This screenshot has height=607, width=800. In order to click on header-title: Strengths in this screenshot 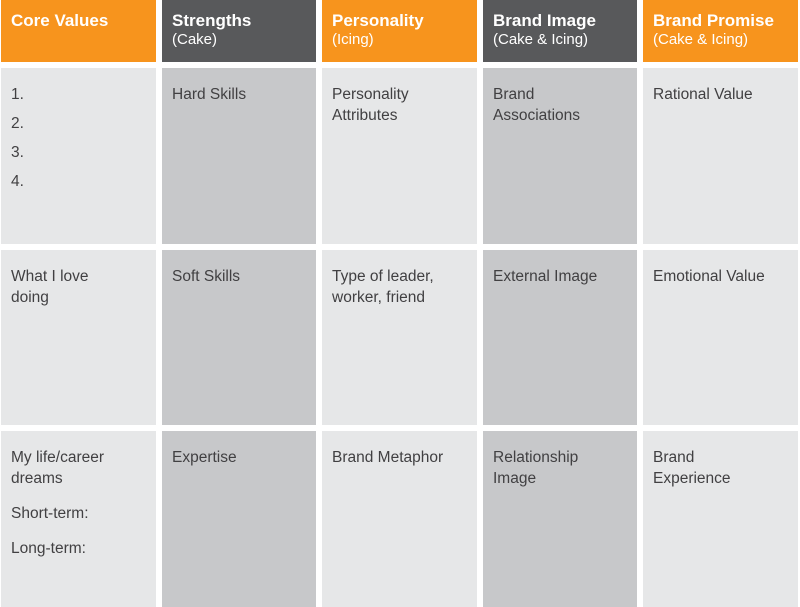, I will do `click(212, 20)`.